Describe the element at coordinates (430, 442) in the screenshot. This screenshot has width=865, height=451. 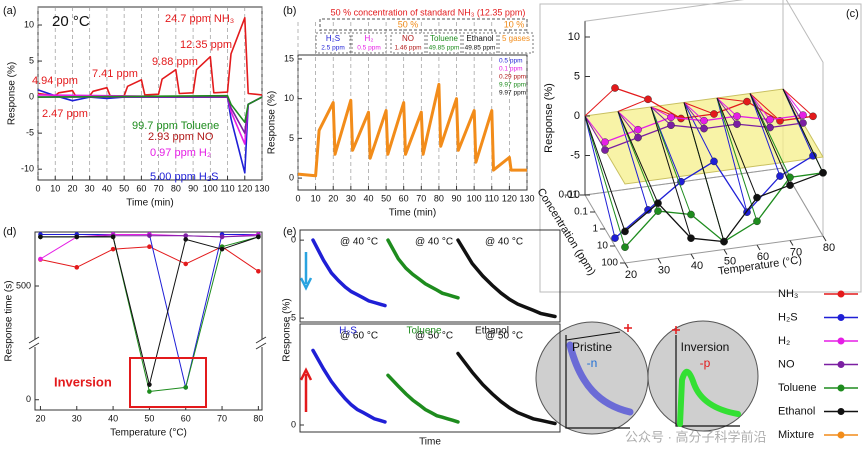
I see `x-axis-label: Time` at that location.